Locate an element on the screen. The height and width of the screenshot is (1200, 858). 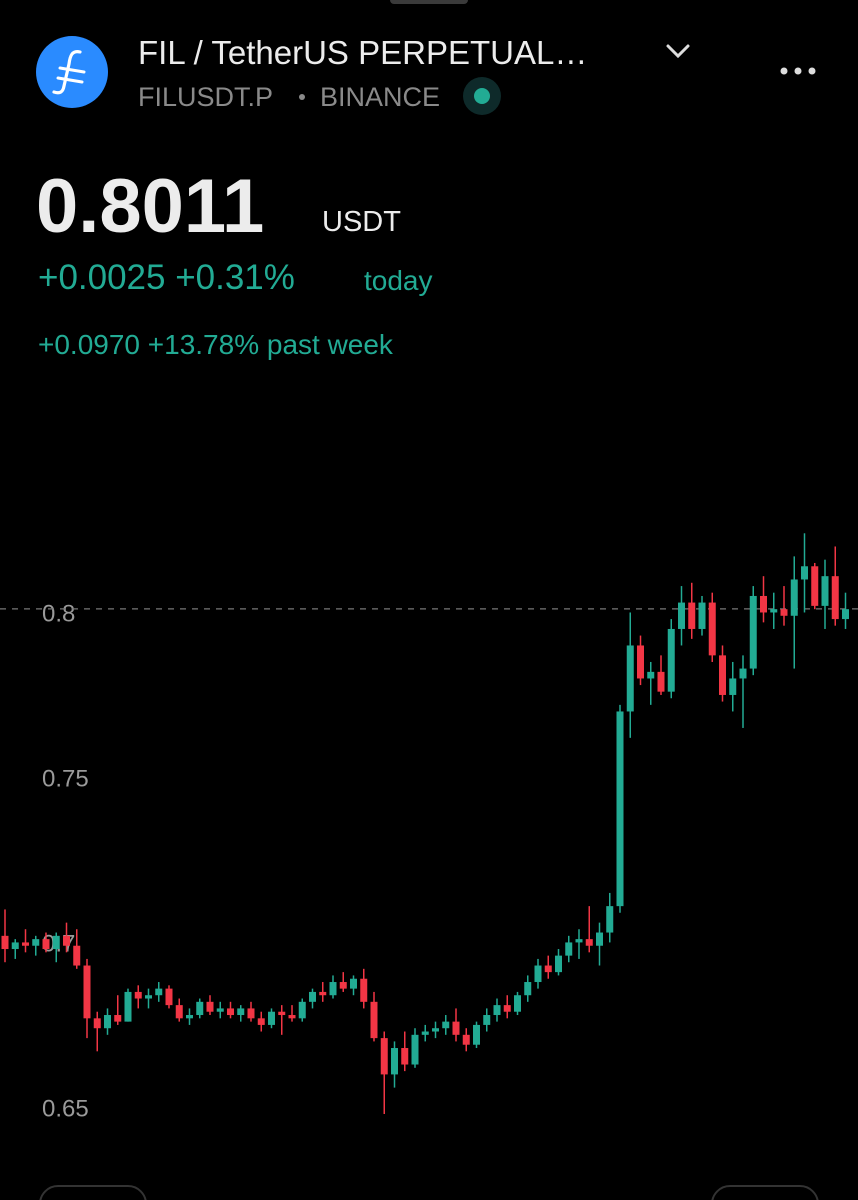
title-chevron is located at coordinates (678, 51).